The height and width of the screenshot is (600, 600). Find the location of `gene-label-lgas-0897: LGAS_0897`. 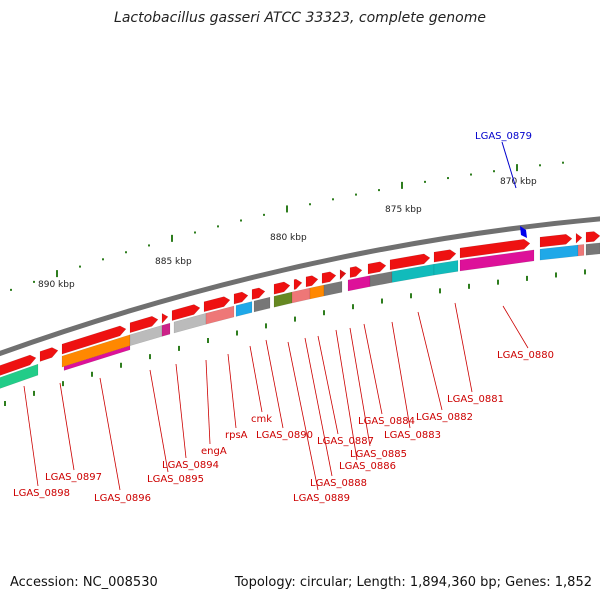

gene-label-lgas-0897: LGAS_0897 is located at coordinates (73, 477).